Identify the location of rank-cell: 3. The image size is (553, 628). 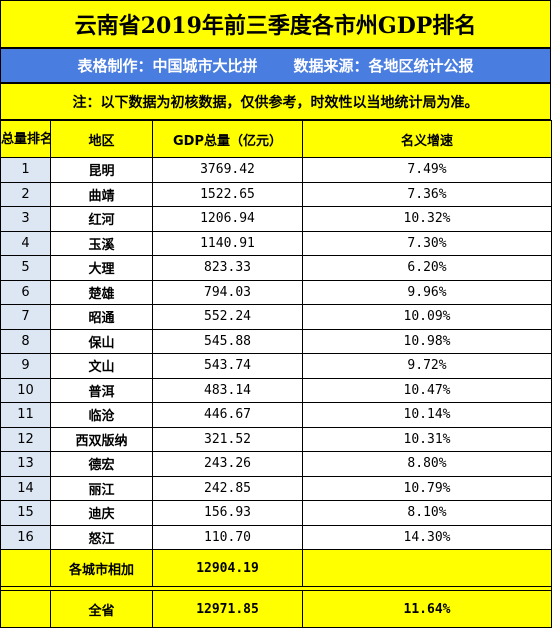
(25, 219).